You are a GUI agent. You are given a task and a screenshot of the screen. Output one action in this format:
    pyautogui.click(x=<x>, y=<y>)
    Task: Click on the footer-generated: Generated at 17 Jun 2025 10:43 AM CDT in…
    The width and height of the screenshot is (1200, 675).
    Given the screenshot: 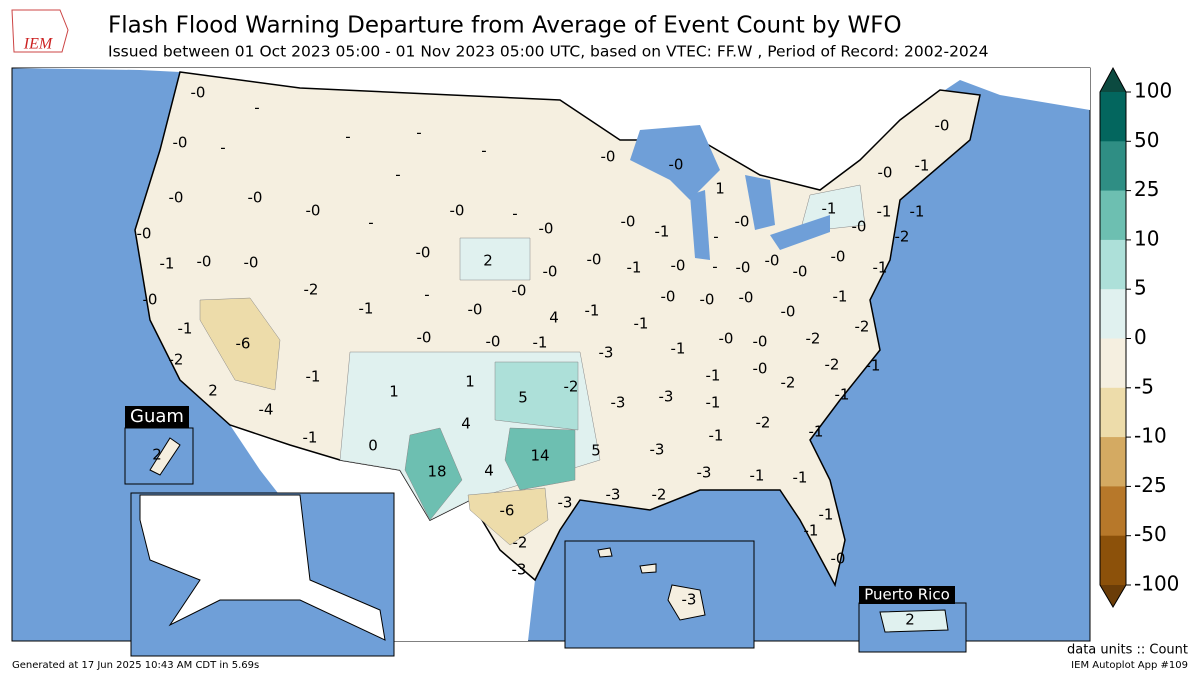 What is the action you would take?
    pyautogui.click(x=135, y=665)
    